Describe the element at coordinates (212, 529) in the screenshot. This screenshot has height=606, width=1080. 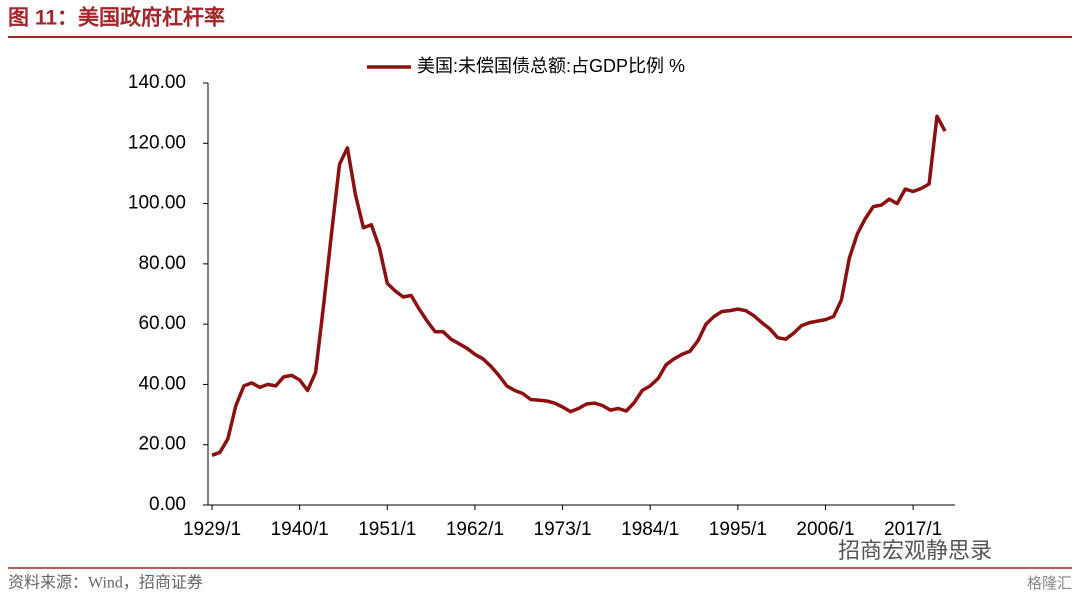
I see `x-tick-label: 1929/1` at that location.